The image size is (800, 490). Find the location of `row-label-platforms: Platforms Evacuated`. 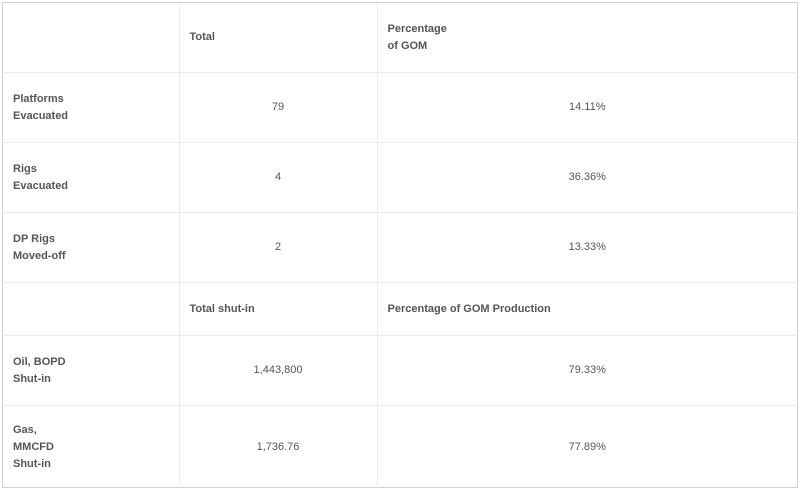

row-label-platforms: Platforms Evacuated is located at coordinates (91, 107).